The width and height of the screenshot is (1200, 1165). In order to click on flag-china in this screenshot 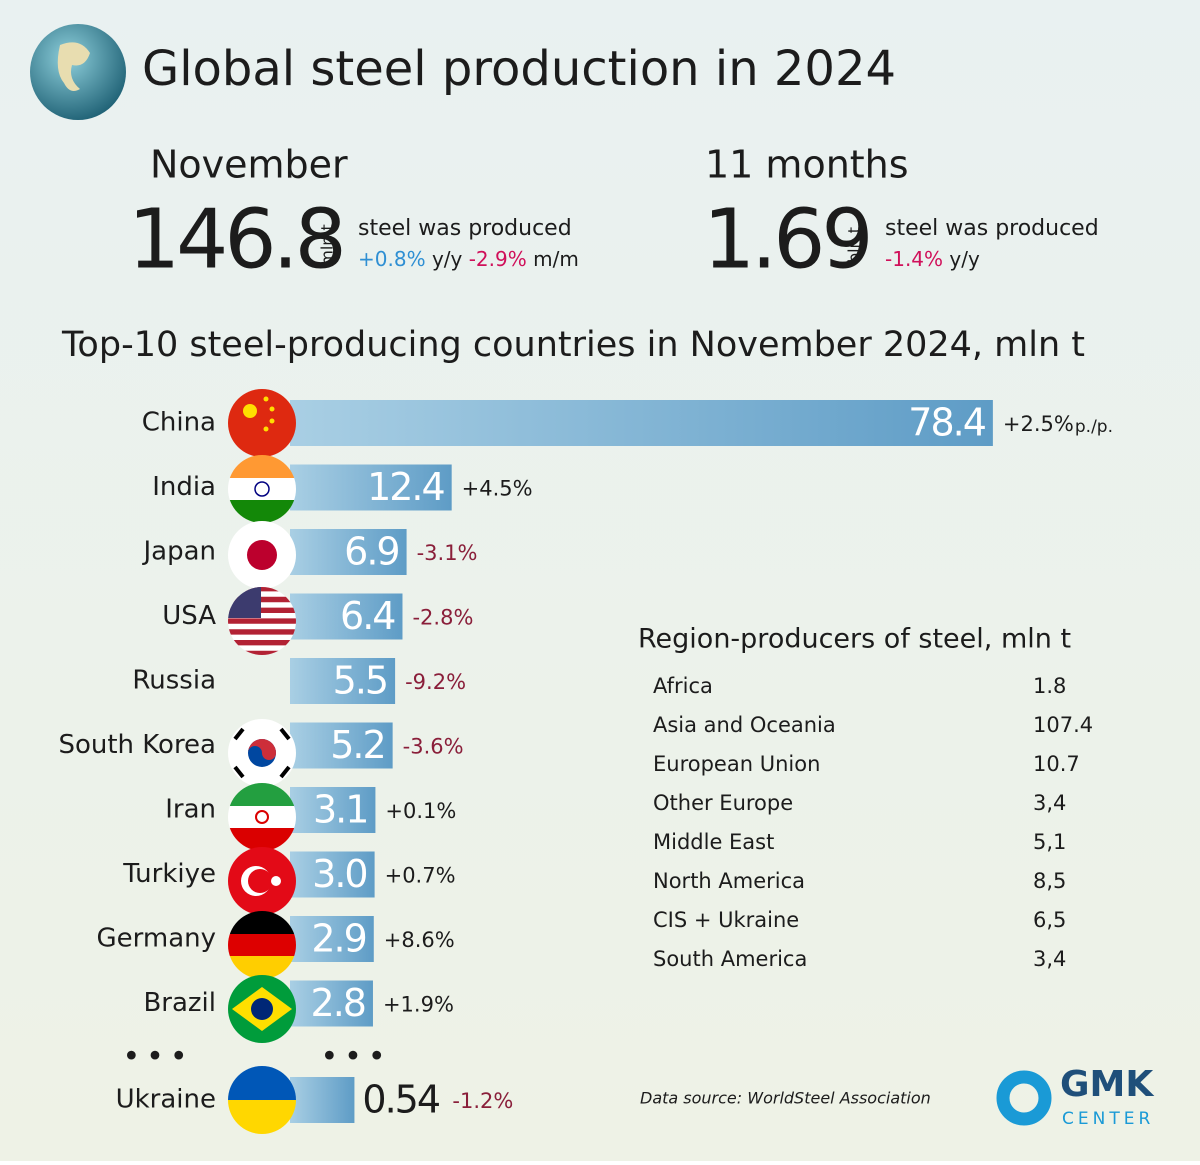, I will do `click(262, 423)`.